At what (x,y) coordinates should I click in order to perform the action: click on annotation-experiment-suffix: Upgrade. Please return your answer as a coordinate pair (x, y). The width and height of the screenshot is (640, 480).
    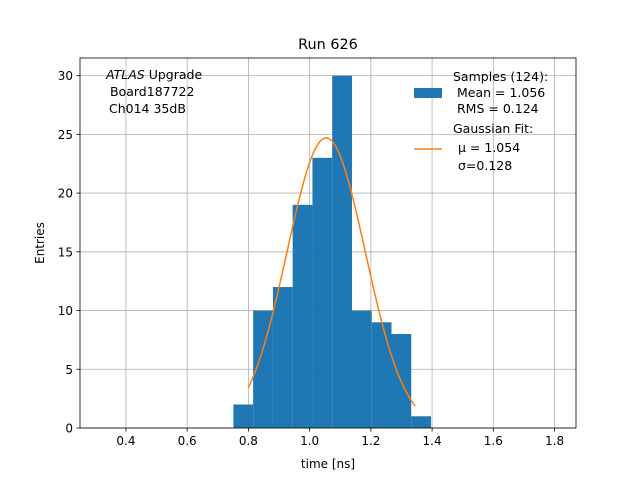
    Looking at the image, I should click on (174, 74).